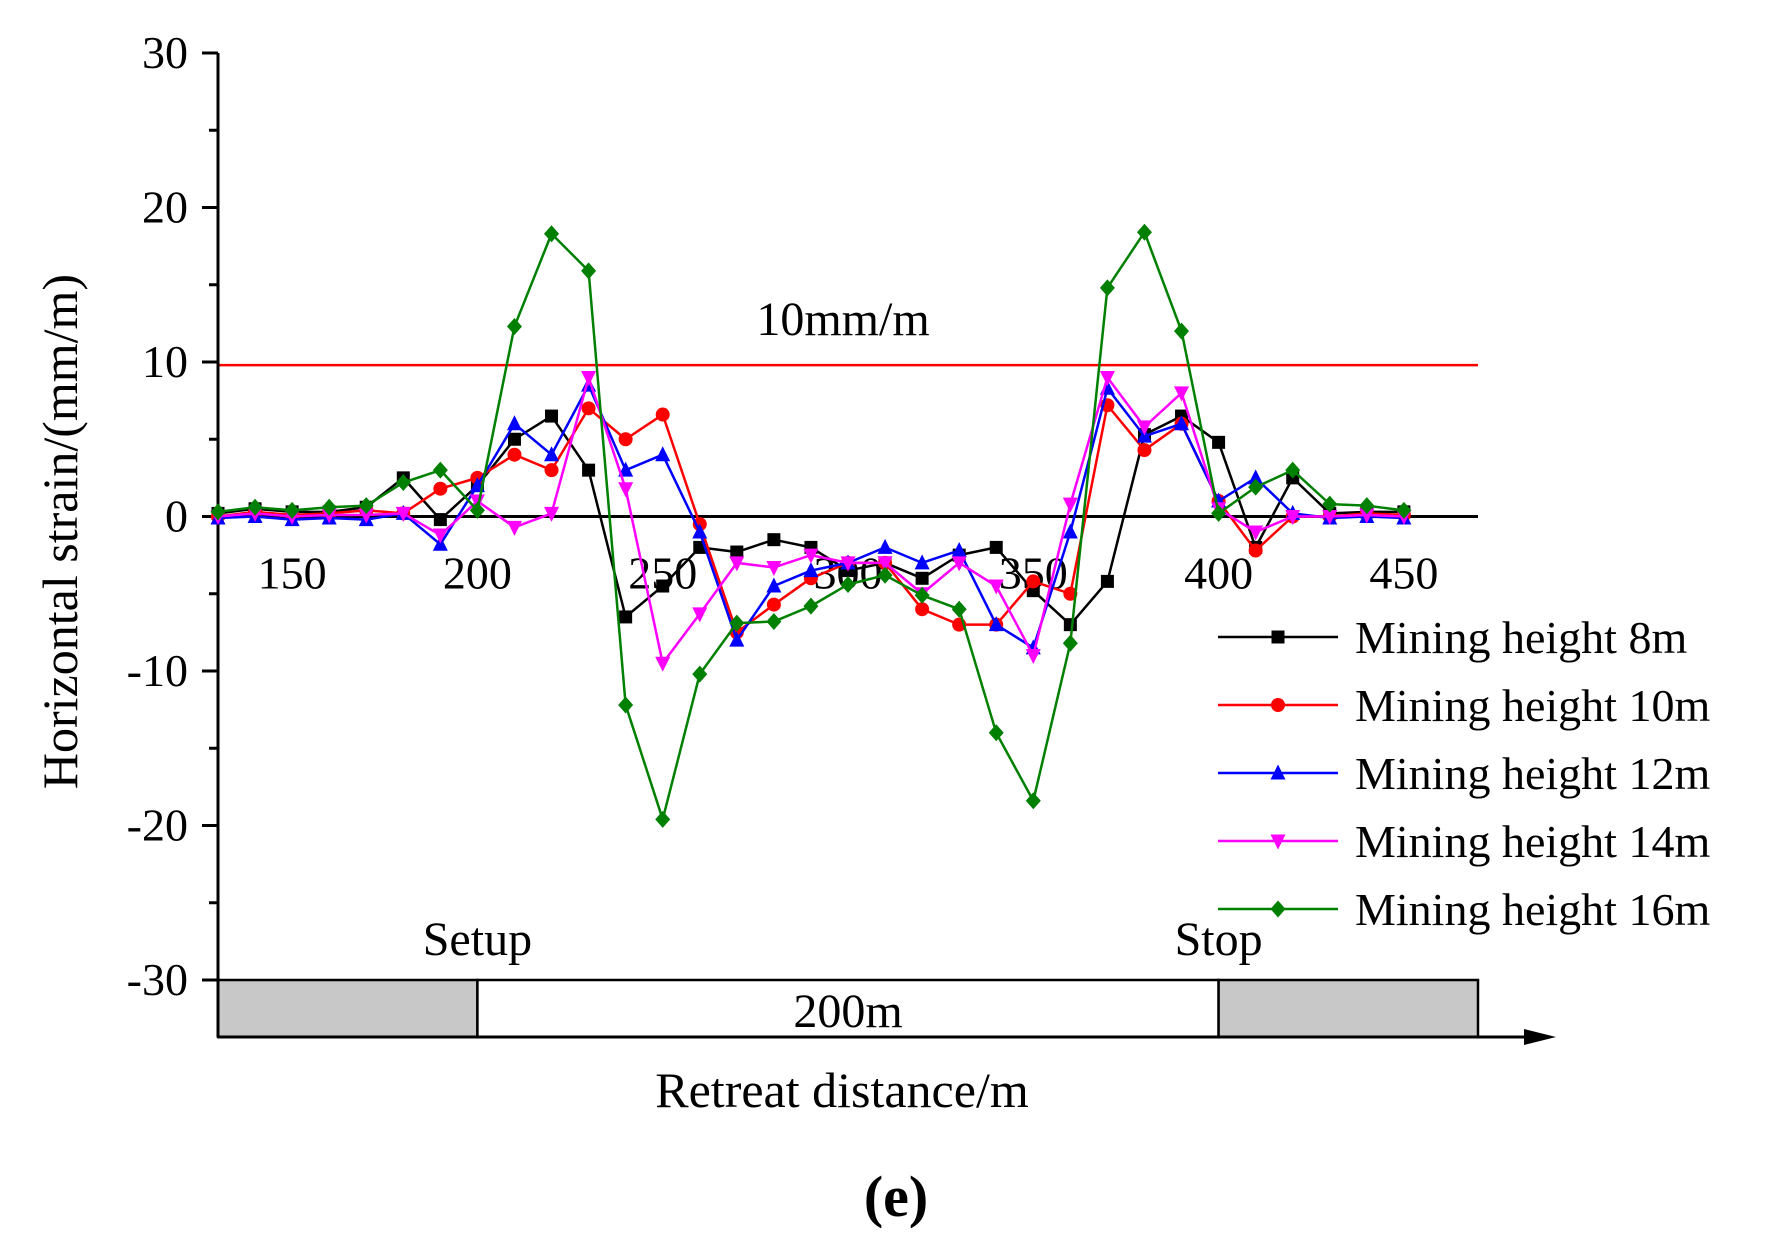 The width and height of the screenshot is (1787, 1256). Describe the element at coordinates (1532, 705) in the screenshot. I see `legend-label: Mining height 10m` at that location.